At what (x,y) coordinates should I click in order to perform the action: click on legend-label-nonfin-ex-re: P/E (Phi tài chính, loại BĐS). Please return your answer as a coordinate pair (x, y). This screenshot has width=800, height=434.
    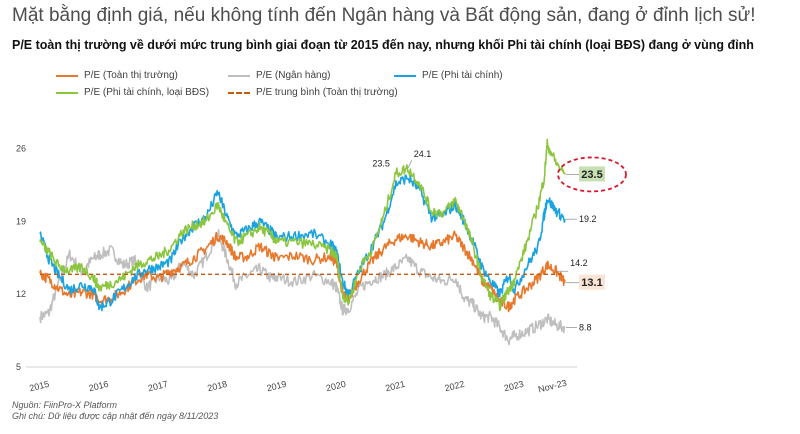
    Looking at the image, I should click on (147, 92).